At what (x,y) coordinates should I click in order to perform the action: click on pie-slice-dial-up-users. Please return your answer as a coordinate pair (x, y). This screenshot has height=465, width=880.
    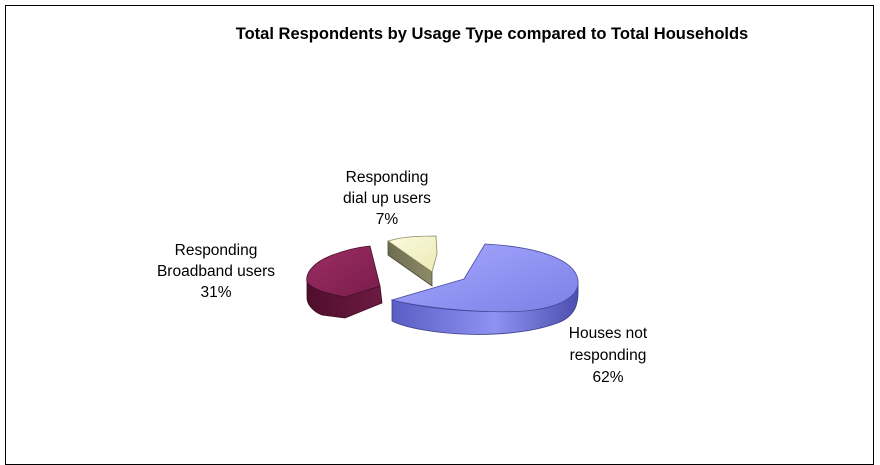
    Looking at the image, I should click on (412, 261).